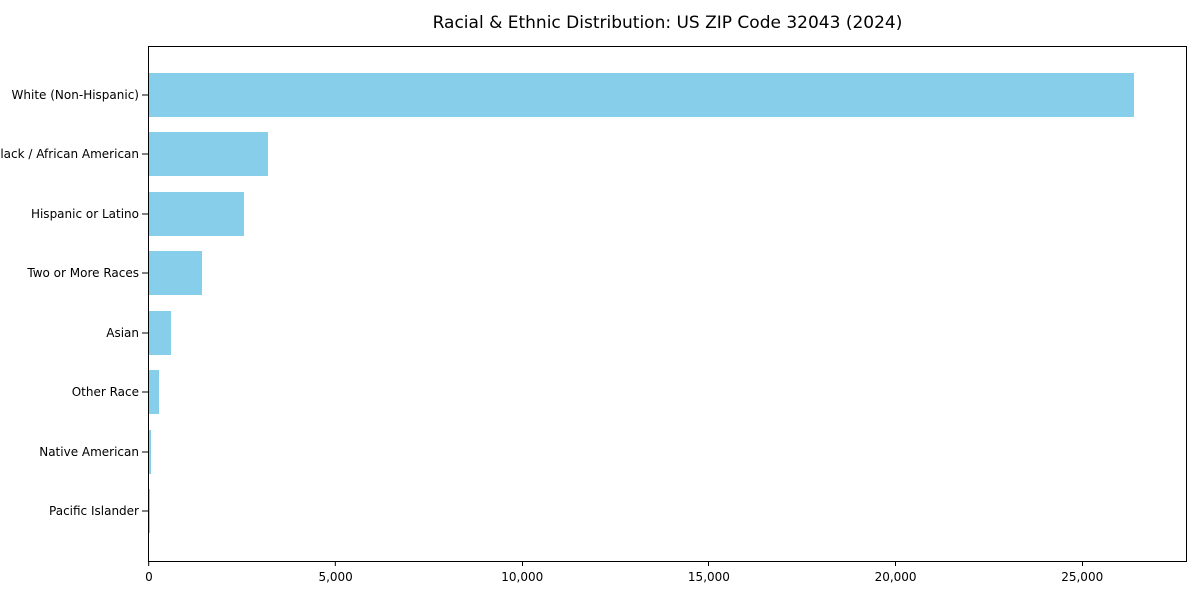 The height and width of the screenshot is (600, 1200). What do you see at coordinates (606, 274) in the screenshot?
I see `bar-row: Two or More Races` at bounding box center [606, 274].